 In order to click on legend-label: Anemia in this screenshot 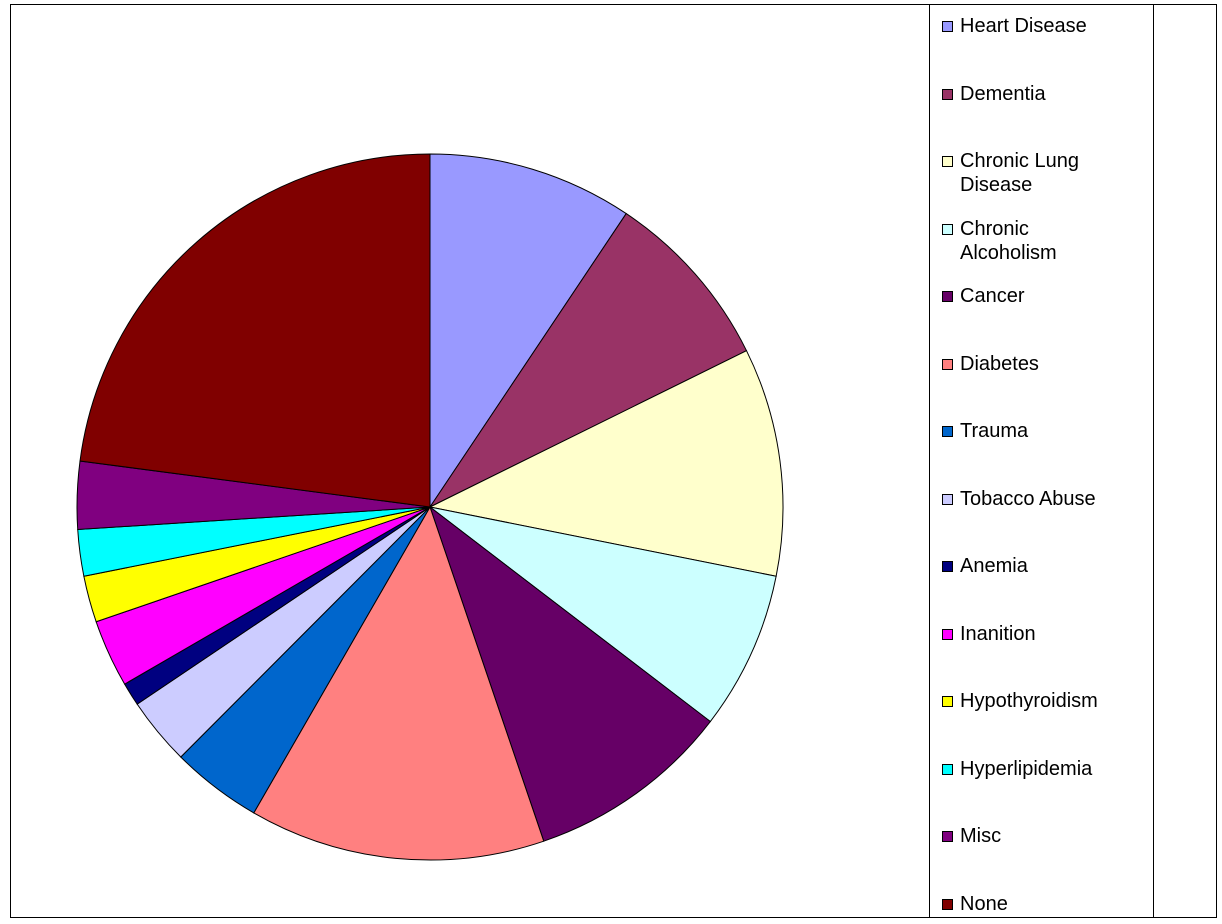, I will do `click(994, 566)`.